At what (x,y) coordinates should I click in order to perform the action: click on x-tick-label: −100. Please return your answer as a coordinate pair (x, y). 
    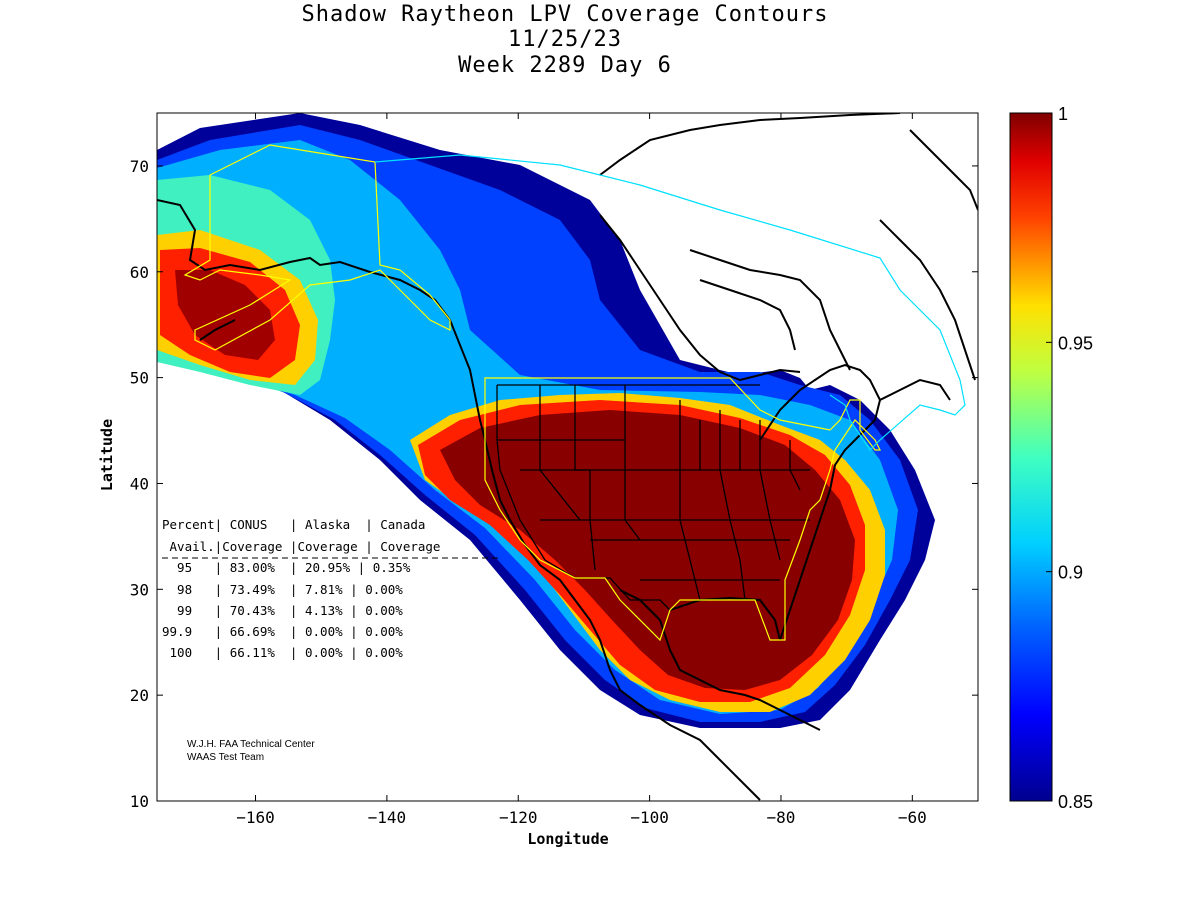
    Looking at the image, I should click on (649, 817).